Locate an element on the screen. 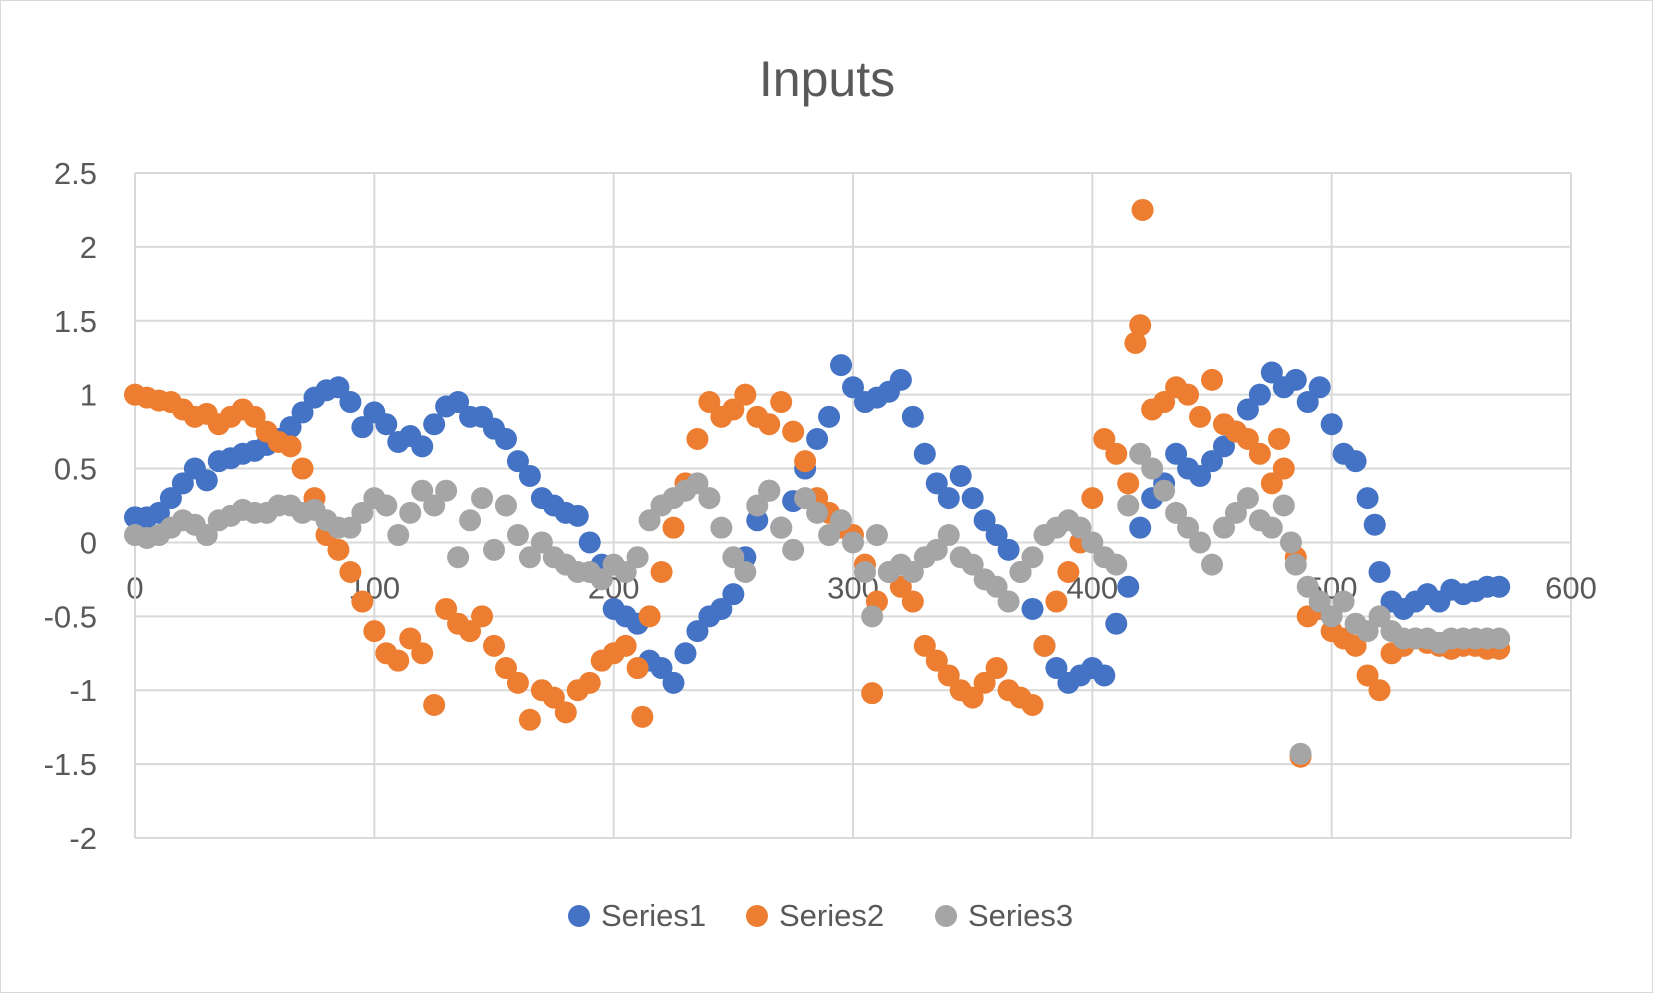 The image size is (1653, 994). legend-marker-series3 is located at coordinates (946, 916).